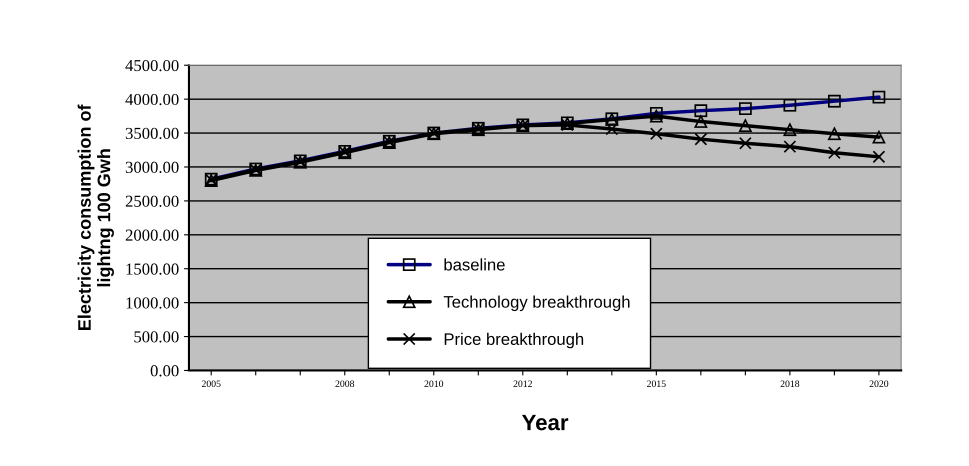  I want to click on x-tick-label: 2010, so click(434, 384).